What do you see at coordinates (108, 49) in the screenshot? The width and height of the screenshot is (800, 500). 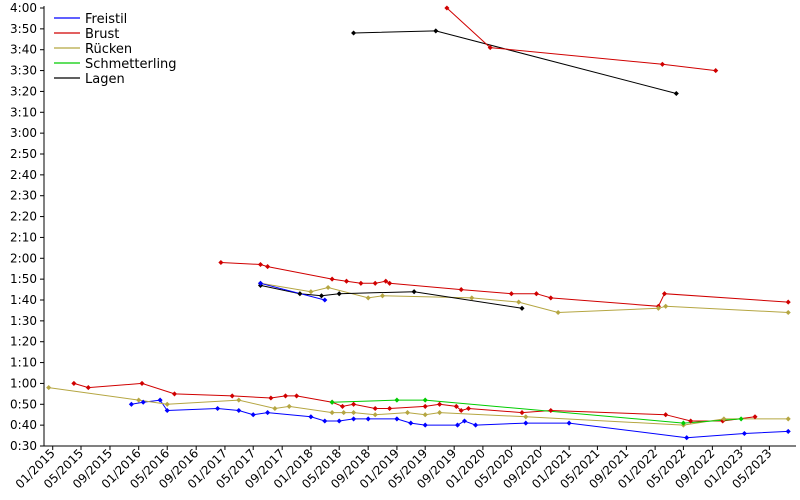 I see `legend-label: Rücken` at bounding box center [108, 49].